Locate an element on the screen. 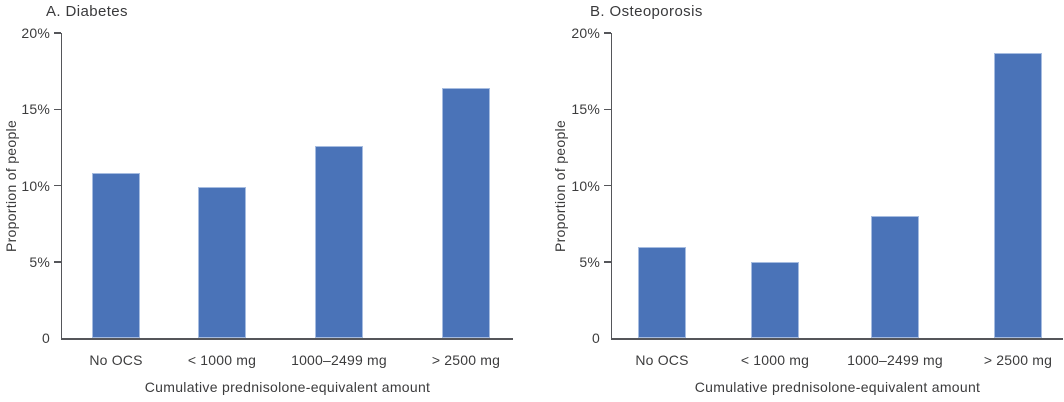  chart-title-diabetes: A. Diabetes is located at coordinates (87, 11).